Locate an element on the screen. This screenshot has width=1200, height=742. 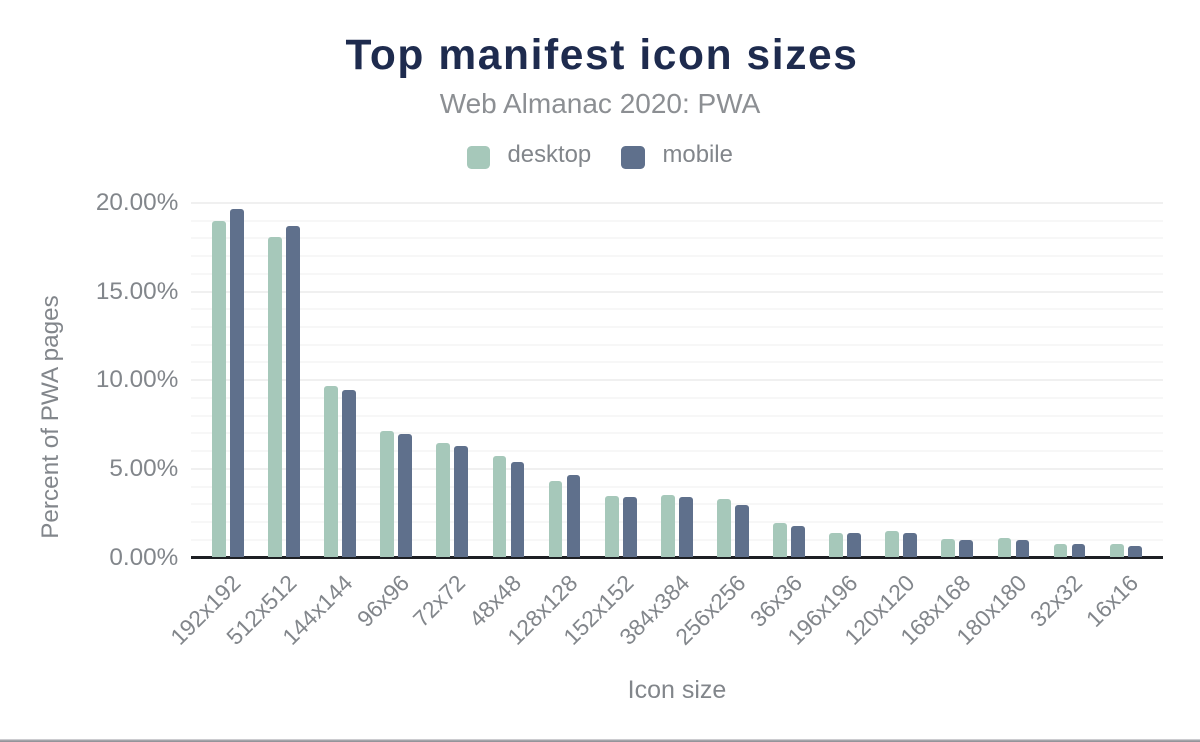
bar-desktop-168x168 is located at coordinates (948, 548).